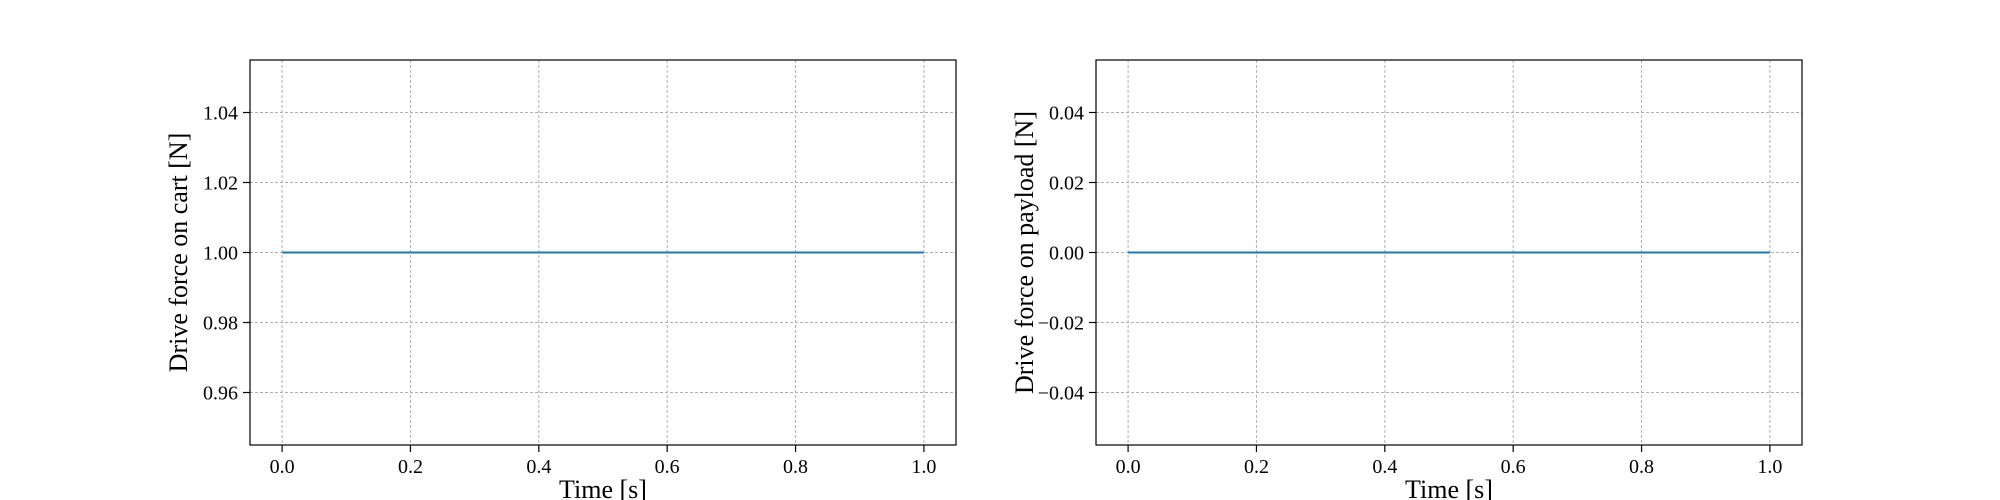 The width and height of the screenshot is (2000, 500). I want to click on y-tick-label: 0.00, so click(1066, 254).